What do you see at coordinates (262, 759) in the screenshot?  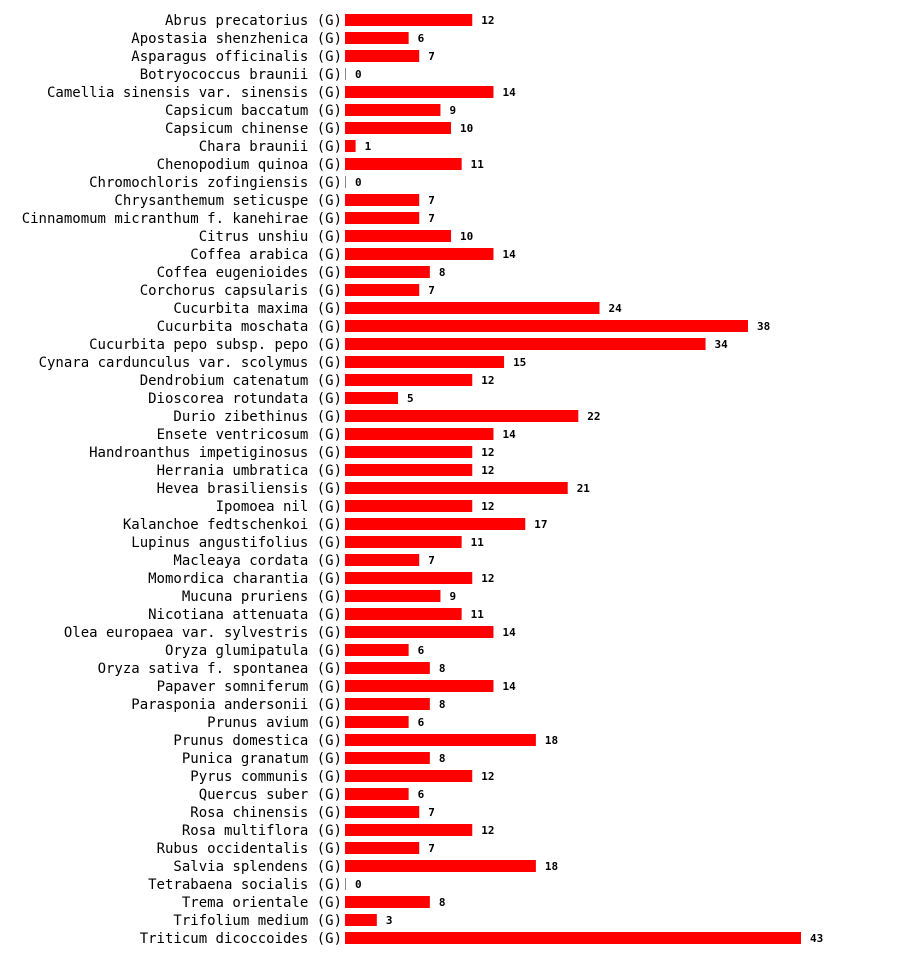 I see `category-label: Punica granatum (G)` at bounding box center [262, 759].